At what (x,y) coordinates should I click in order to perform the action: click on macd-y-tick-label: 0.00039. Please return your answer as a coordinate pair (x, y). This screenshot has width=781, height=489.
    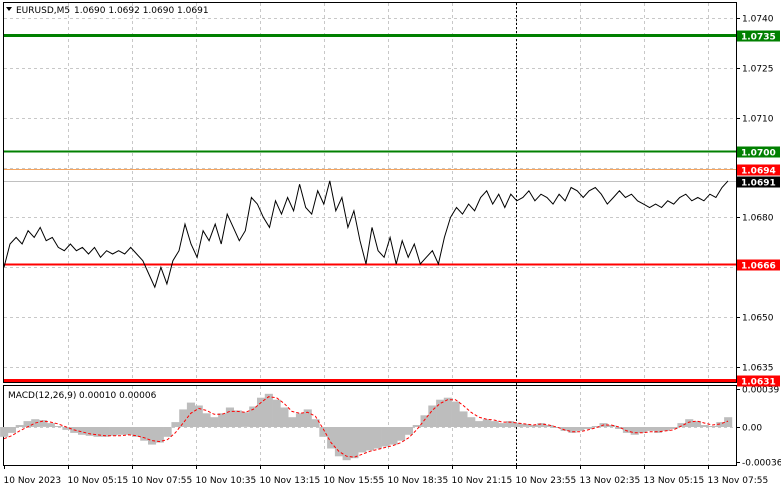
    Looking at the image, I should click on (760, 391).